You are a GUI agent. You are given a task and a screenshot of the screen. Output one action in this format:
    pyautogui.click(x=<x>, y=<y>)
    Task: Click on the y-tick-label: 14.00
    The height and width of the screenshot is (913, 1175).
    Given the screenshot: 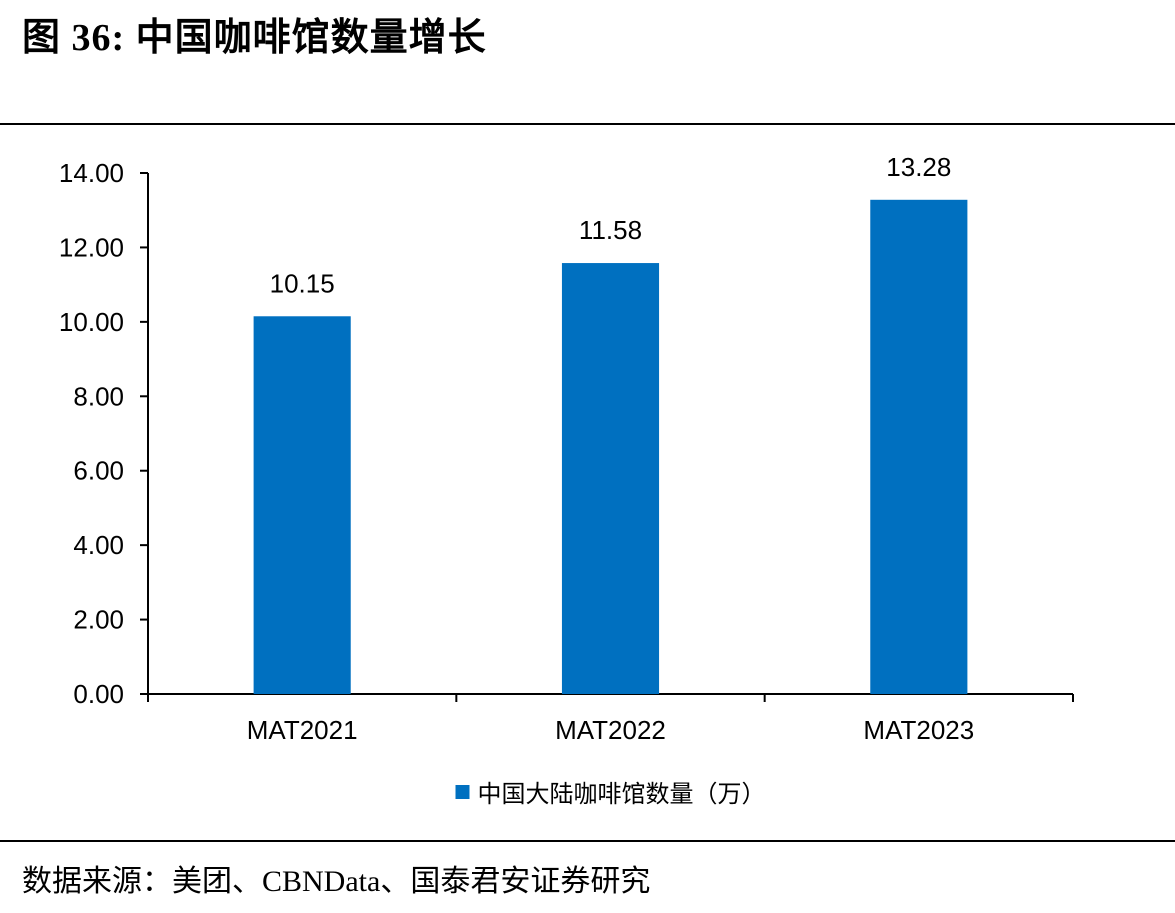 What is the action you would take?
    pyautogui.click(x=91, y=173)
    